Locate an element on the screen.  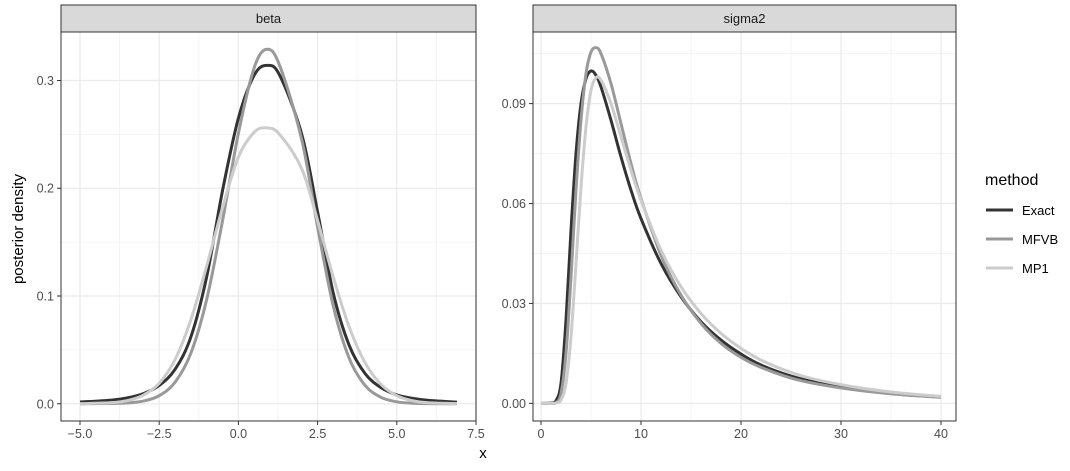
strip-sigma2: sigma2 is located at coordinates (744, 18).